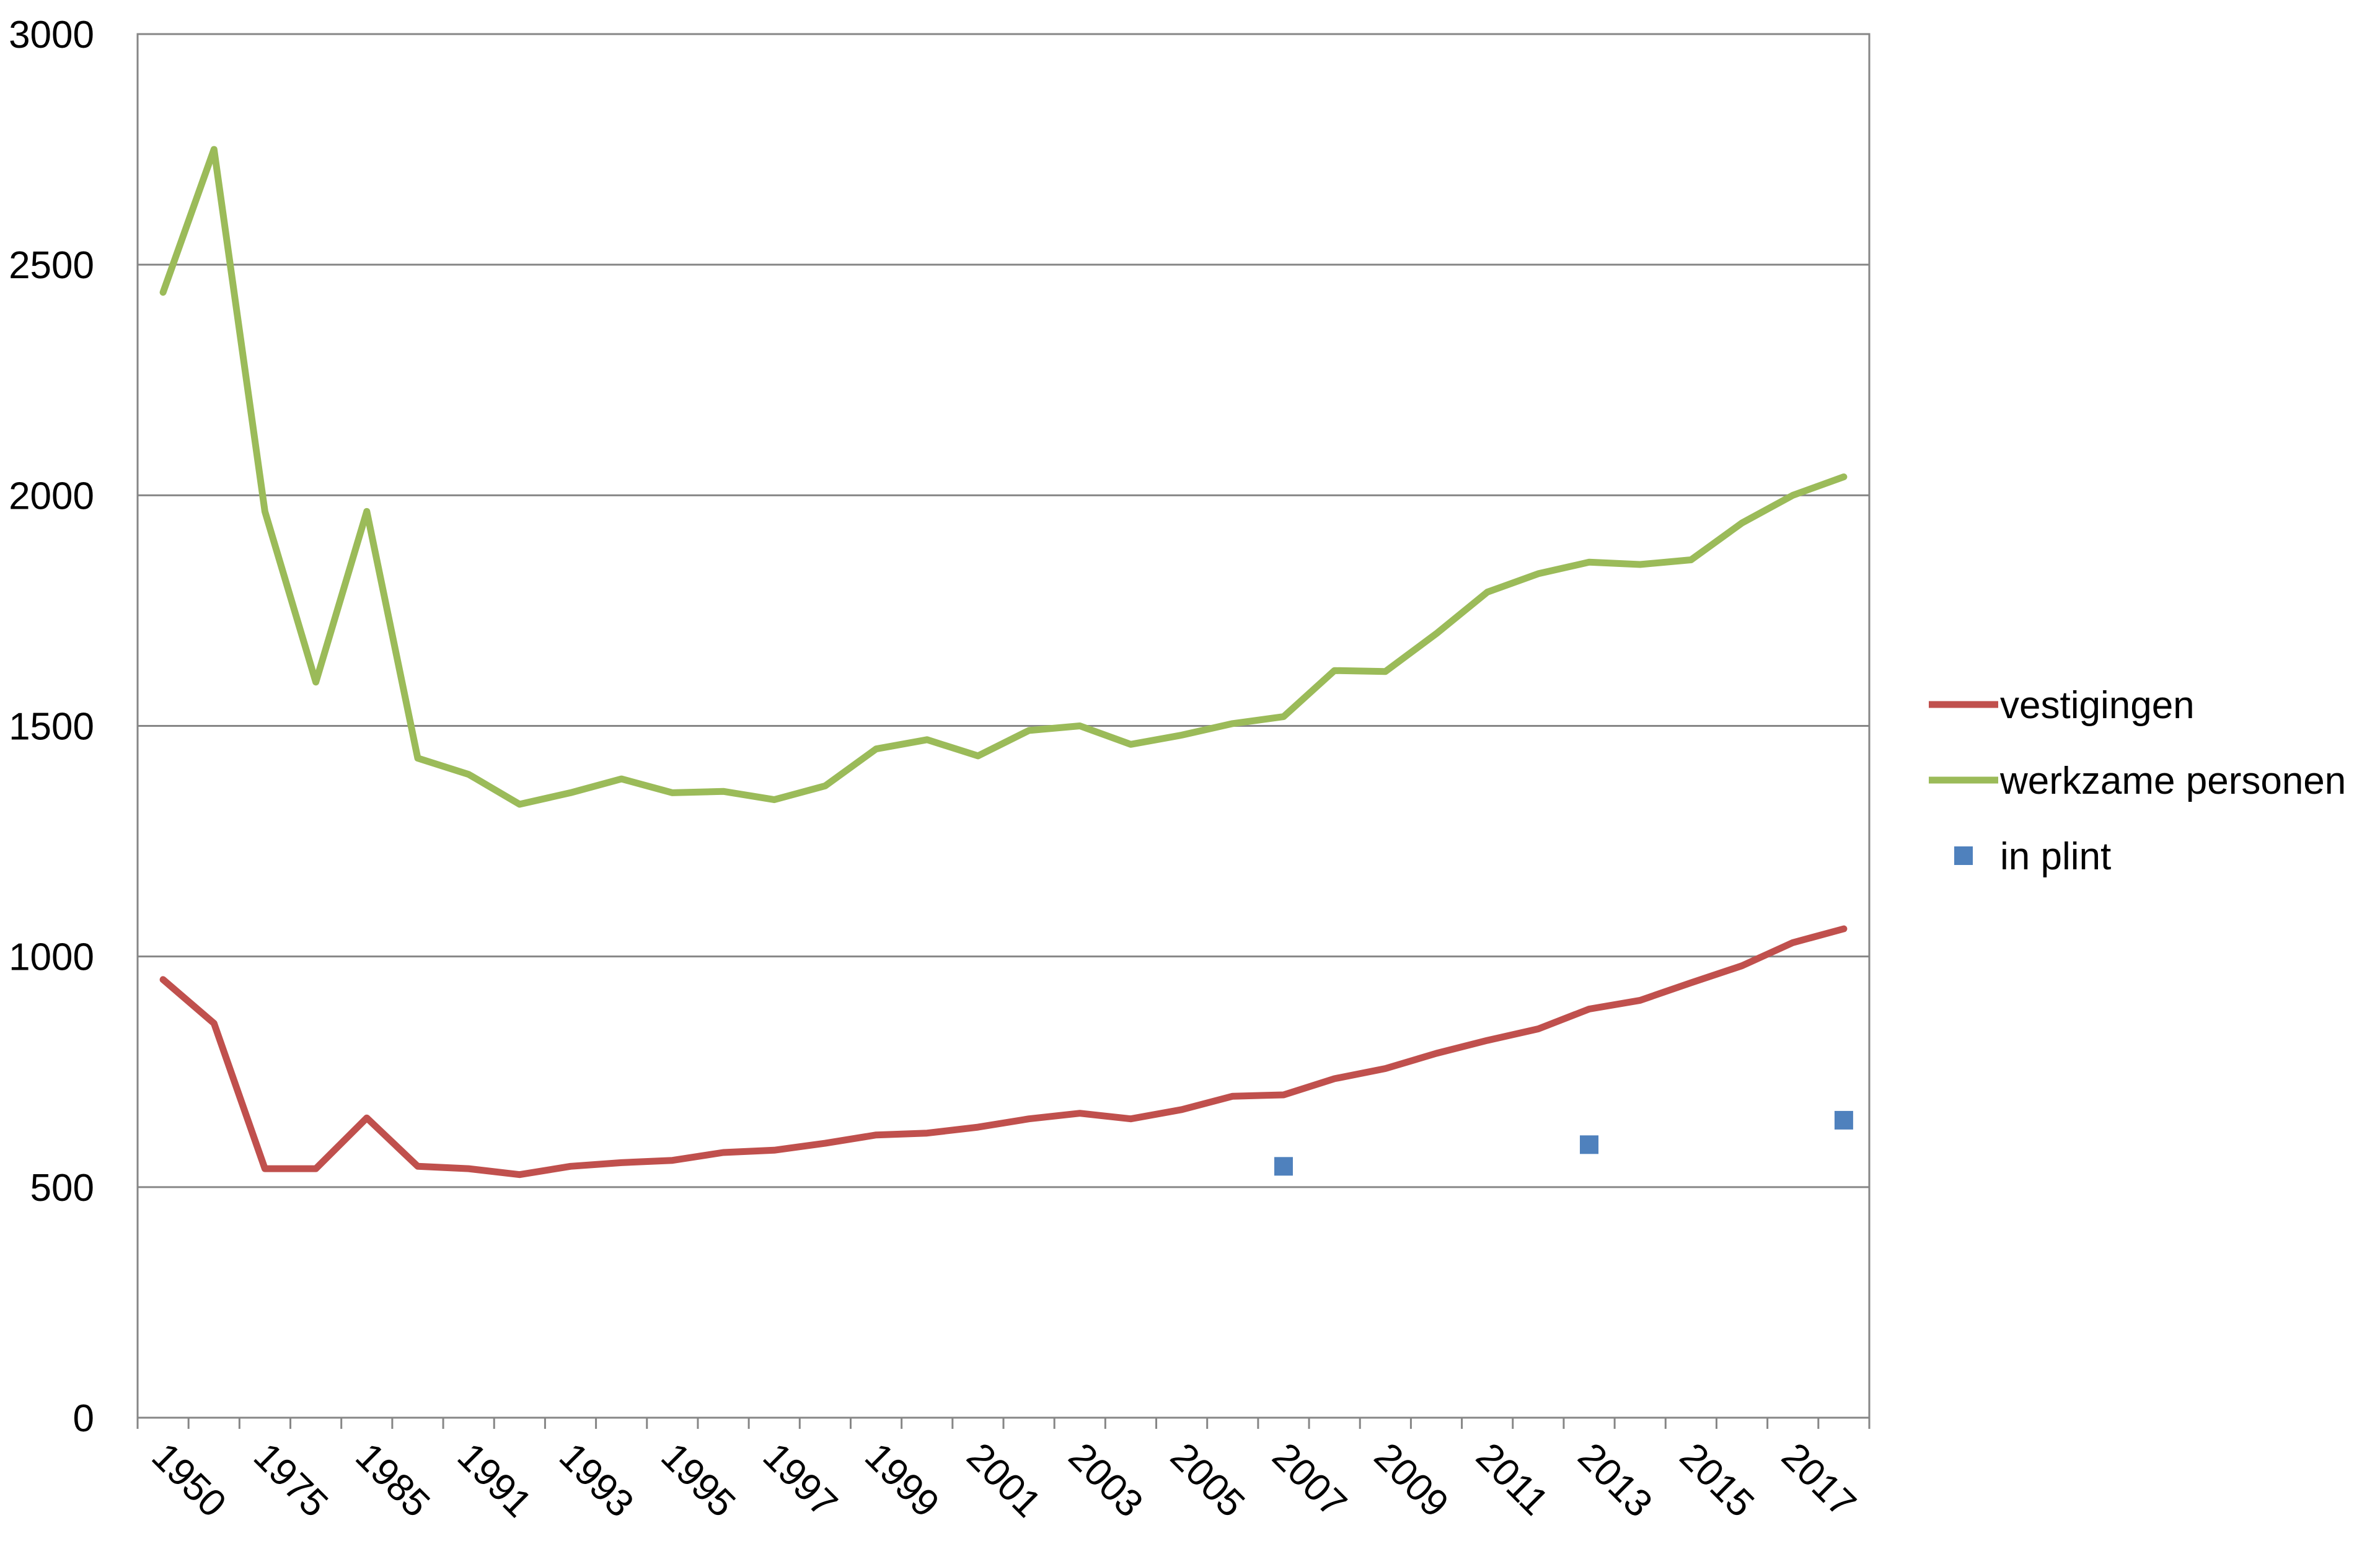  I want to click on legend-label: in plint, so click(2055, 856).